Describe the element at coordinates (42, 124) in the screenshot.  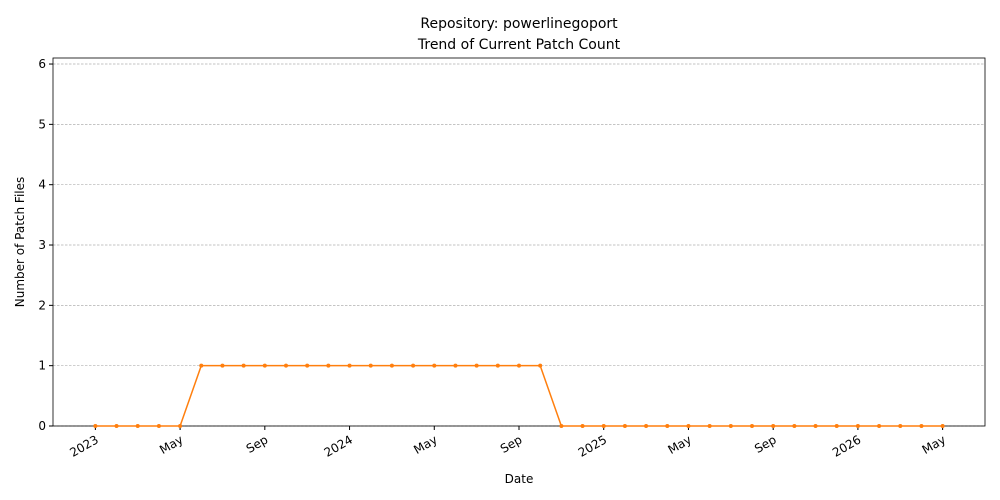
I see `y-tick-label: 5` at that location.